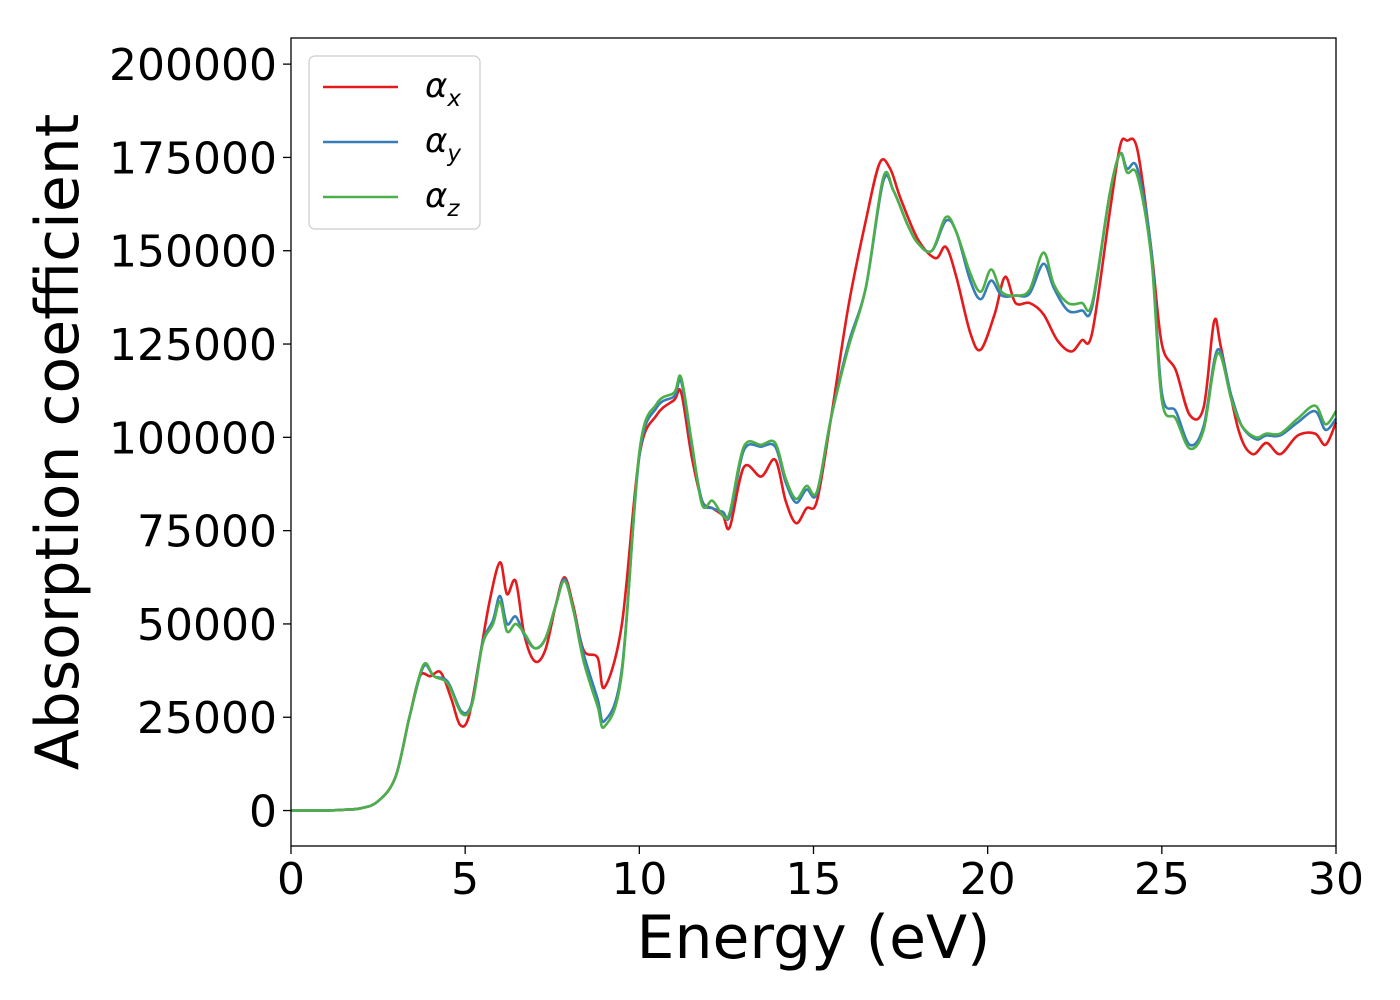 This screenshot has width=1400, height=1000. Describe the element at coordinates (988, 879) in the screenshot. I see `x-tick-label: 20` at that location.